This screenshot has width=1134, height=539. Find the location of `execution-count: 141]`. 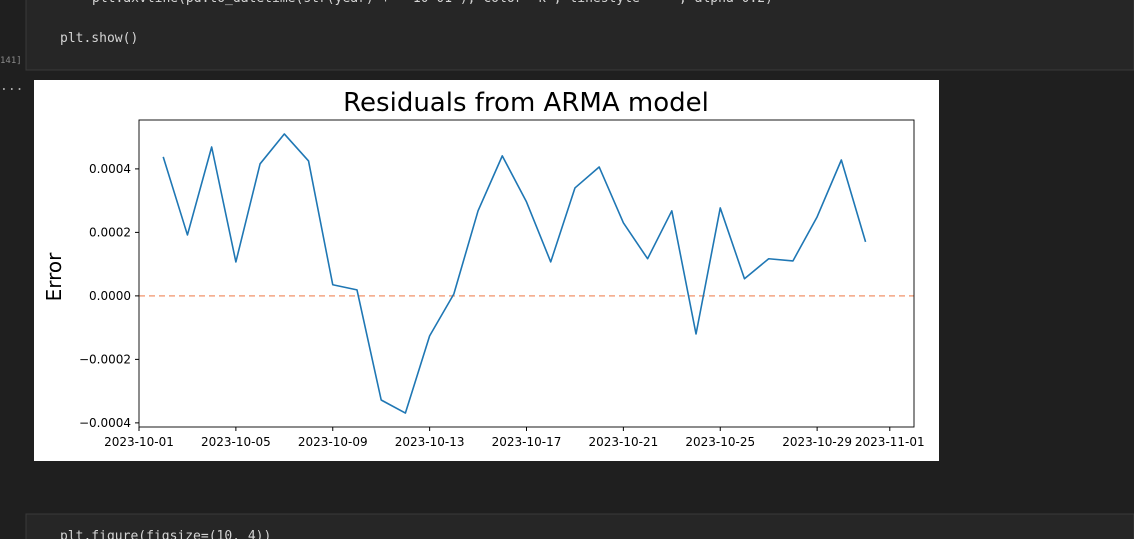

execution-count: 141] is located at coordinates (11, 61).